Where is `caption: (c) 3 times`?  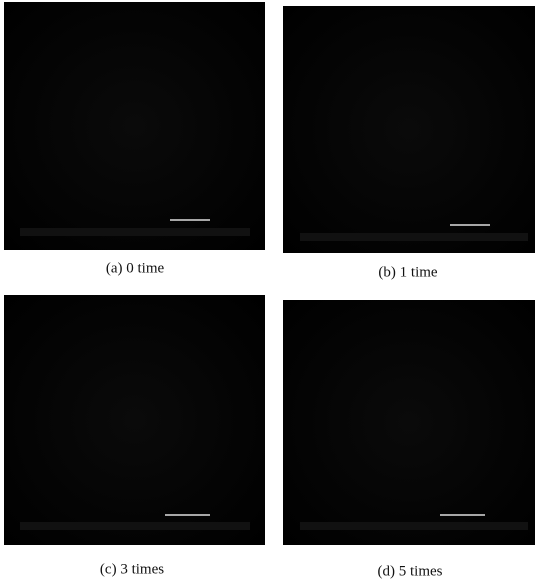 caption: (c) 3 times is located at coordinates (132, 569).